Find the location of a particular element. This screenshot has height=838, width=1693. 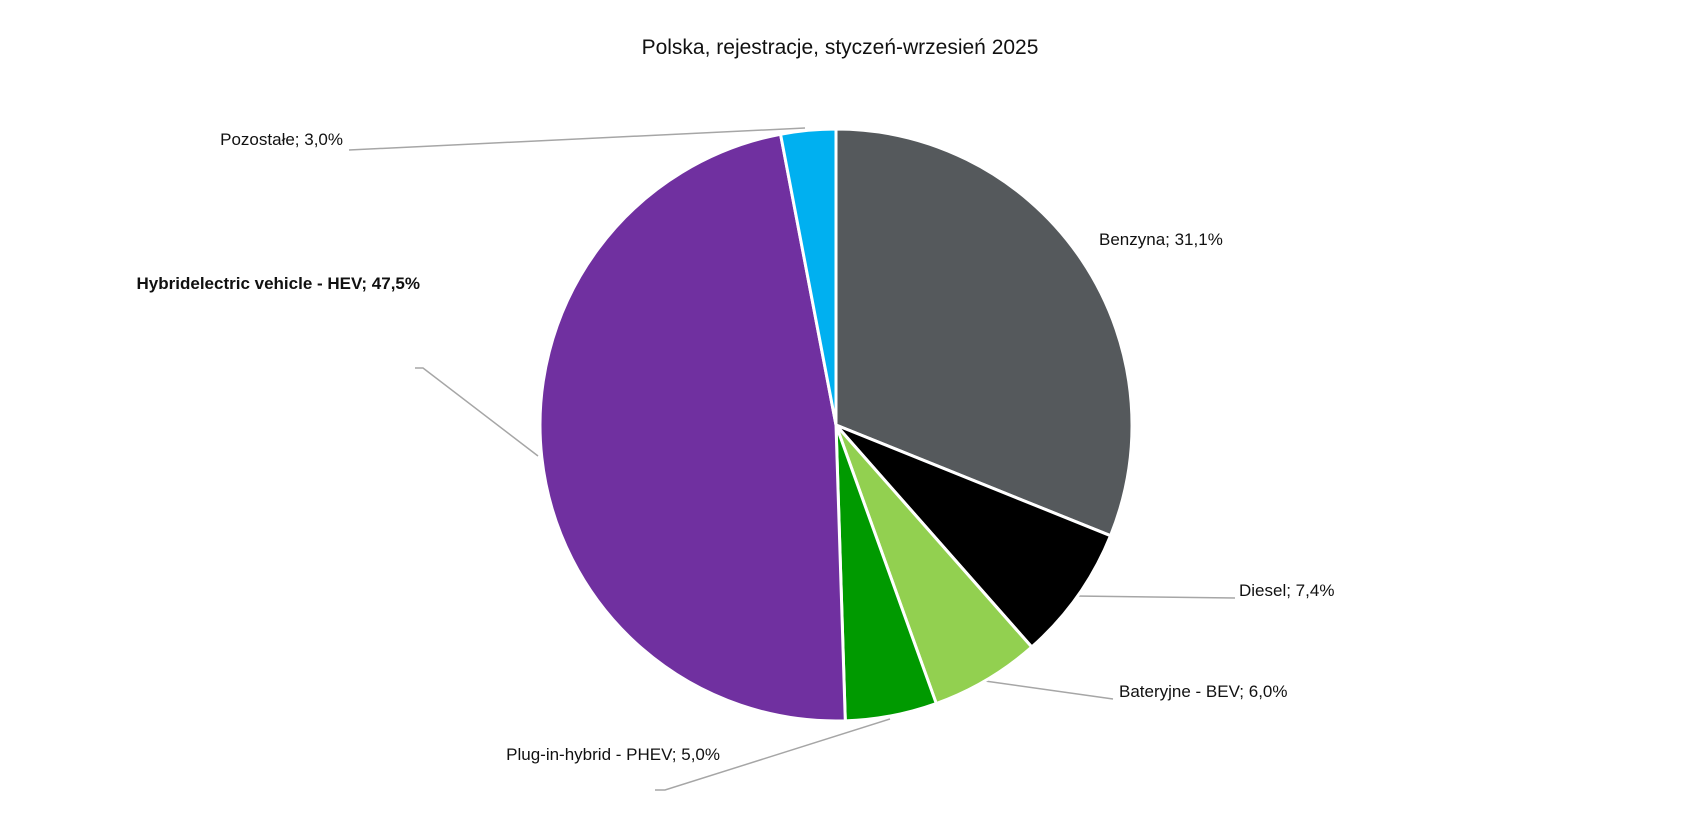

pie-slice-benzyna is located at coordinates (984, 332).